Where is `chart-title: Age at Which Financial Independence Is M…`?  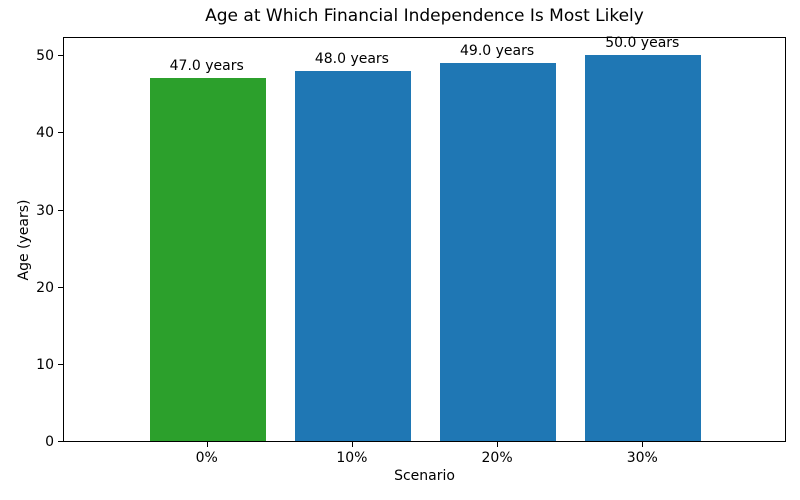
chart-title: Age at Which Financial Independence Is M… is located at coordinates (424, 16).